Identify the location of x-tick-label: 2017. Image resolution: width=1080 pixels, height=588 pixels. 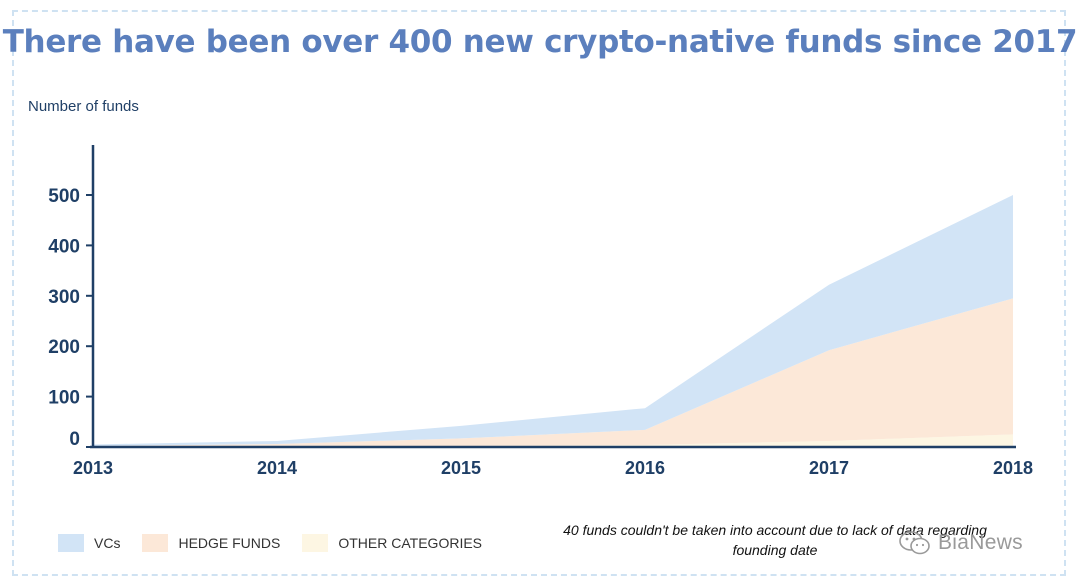
(829, 468).